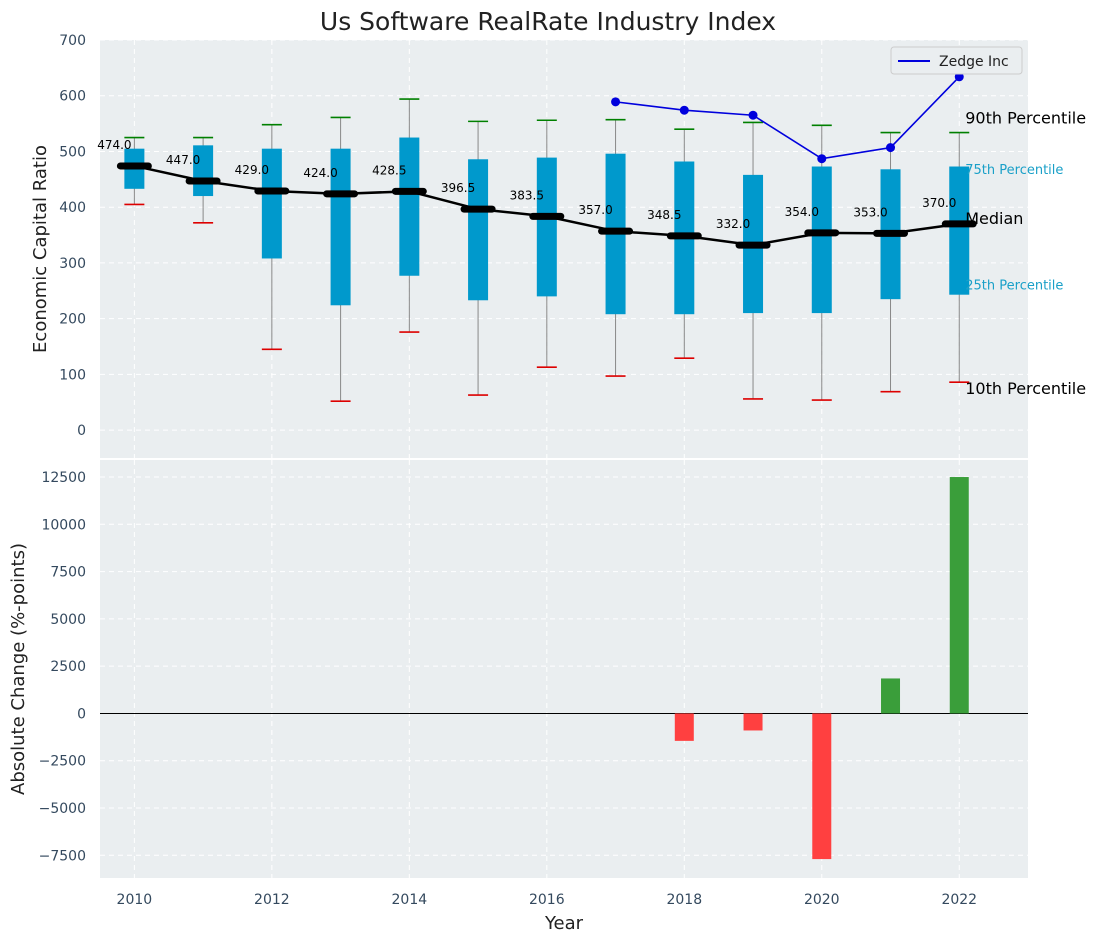 The image size is (1103, 942). What do you see at coordinates (72, 320) in the screenshot?
I see `top-y-tick-label: 200` at bounding box center [72, 320].